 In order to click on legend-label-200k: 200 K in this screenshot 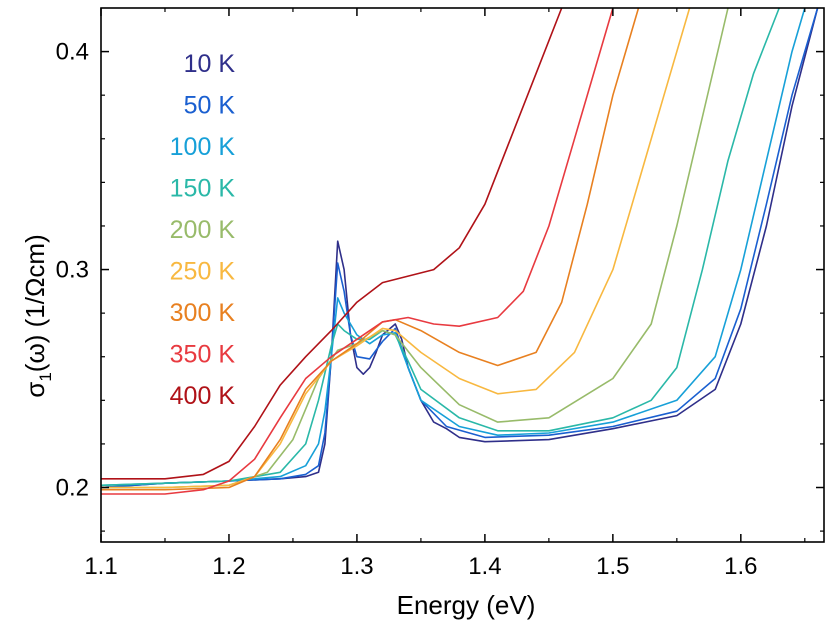, I will do `click(203, 230)`.